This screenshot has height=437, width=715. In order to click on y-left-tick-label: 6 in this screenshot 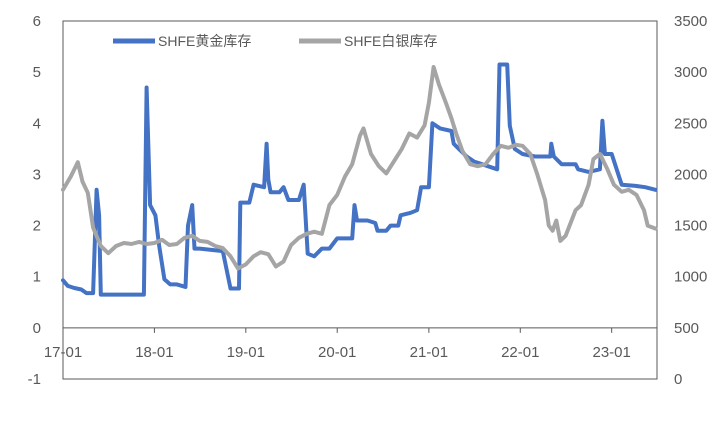, I will do `click(37, 21)`.